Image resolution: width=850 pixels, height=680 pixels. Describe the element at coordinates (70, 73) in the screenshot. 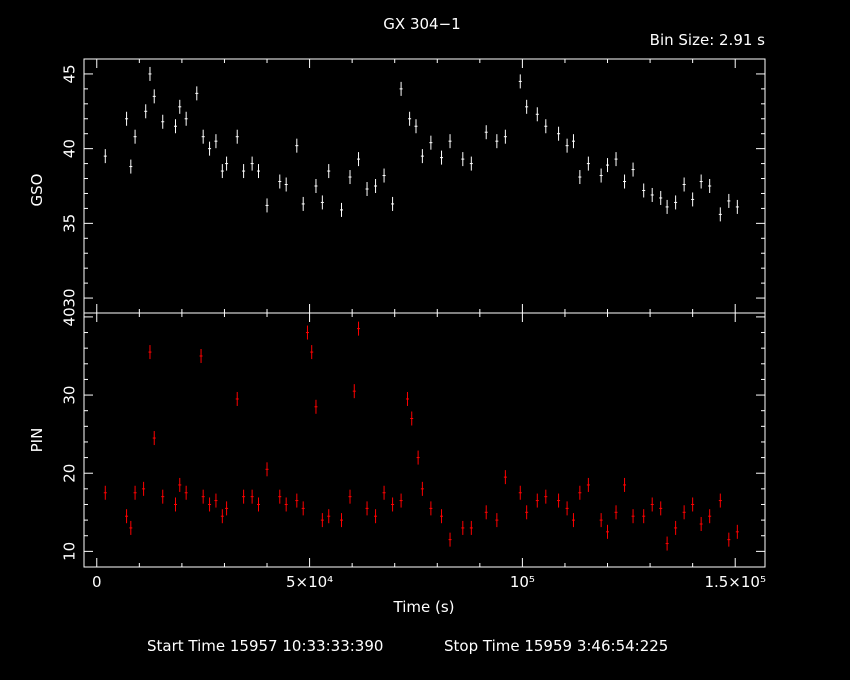

I see `y-tick-label: 45` at that location.